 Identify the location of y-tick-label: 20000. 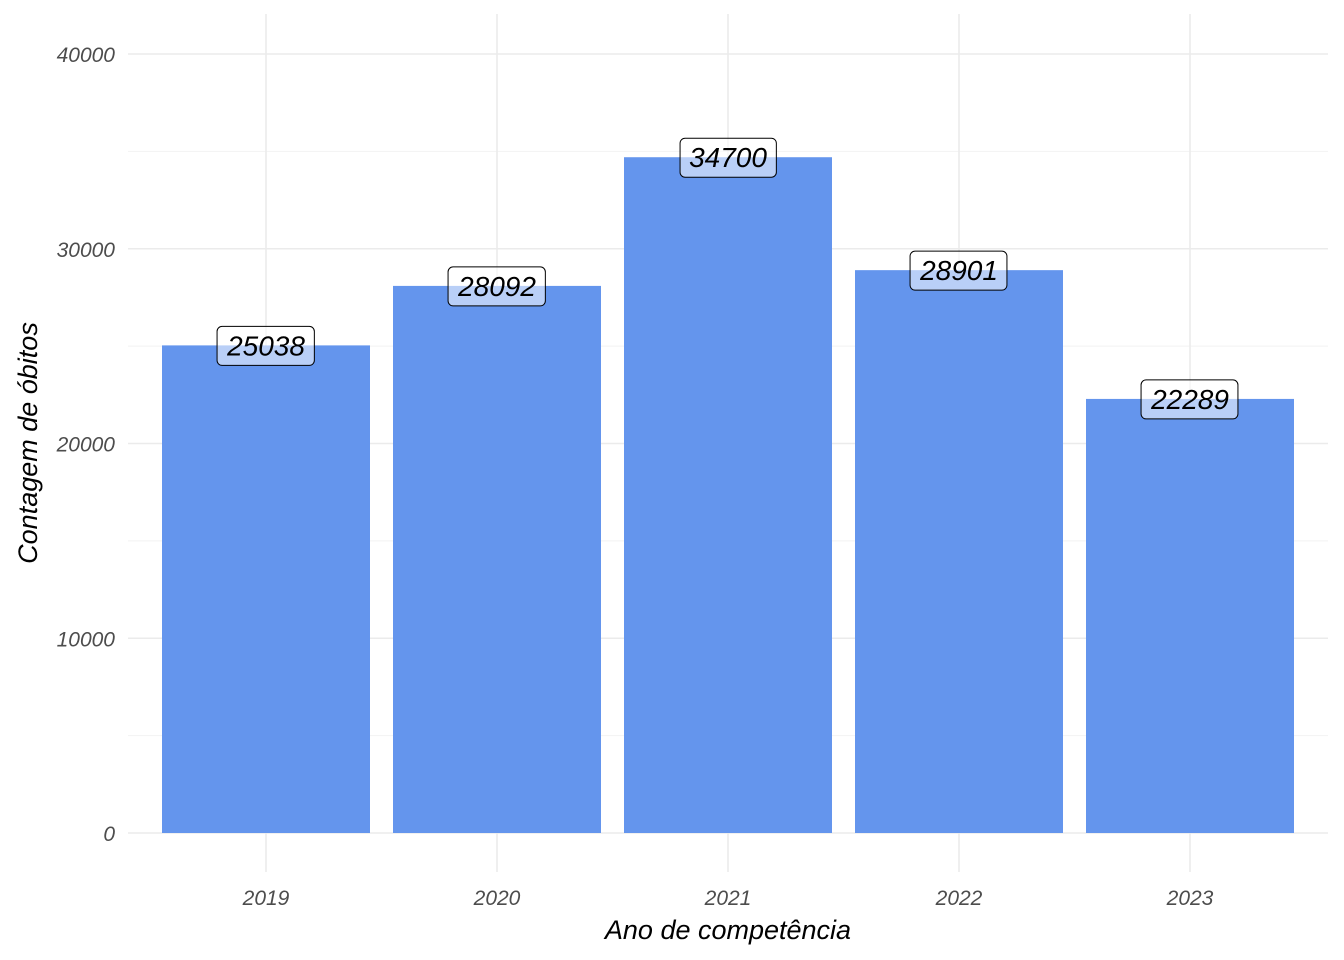
(86, 445).